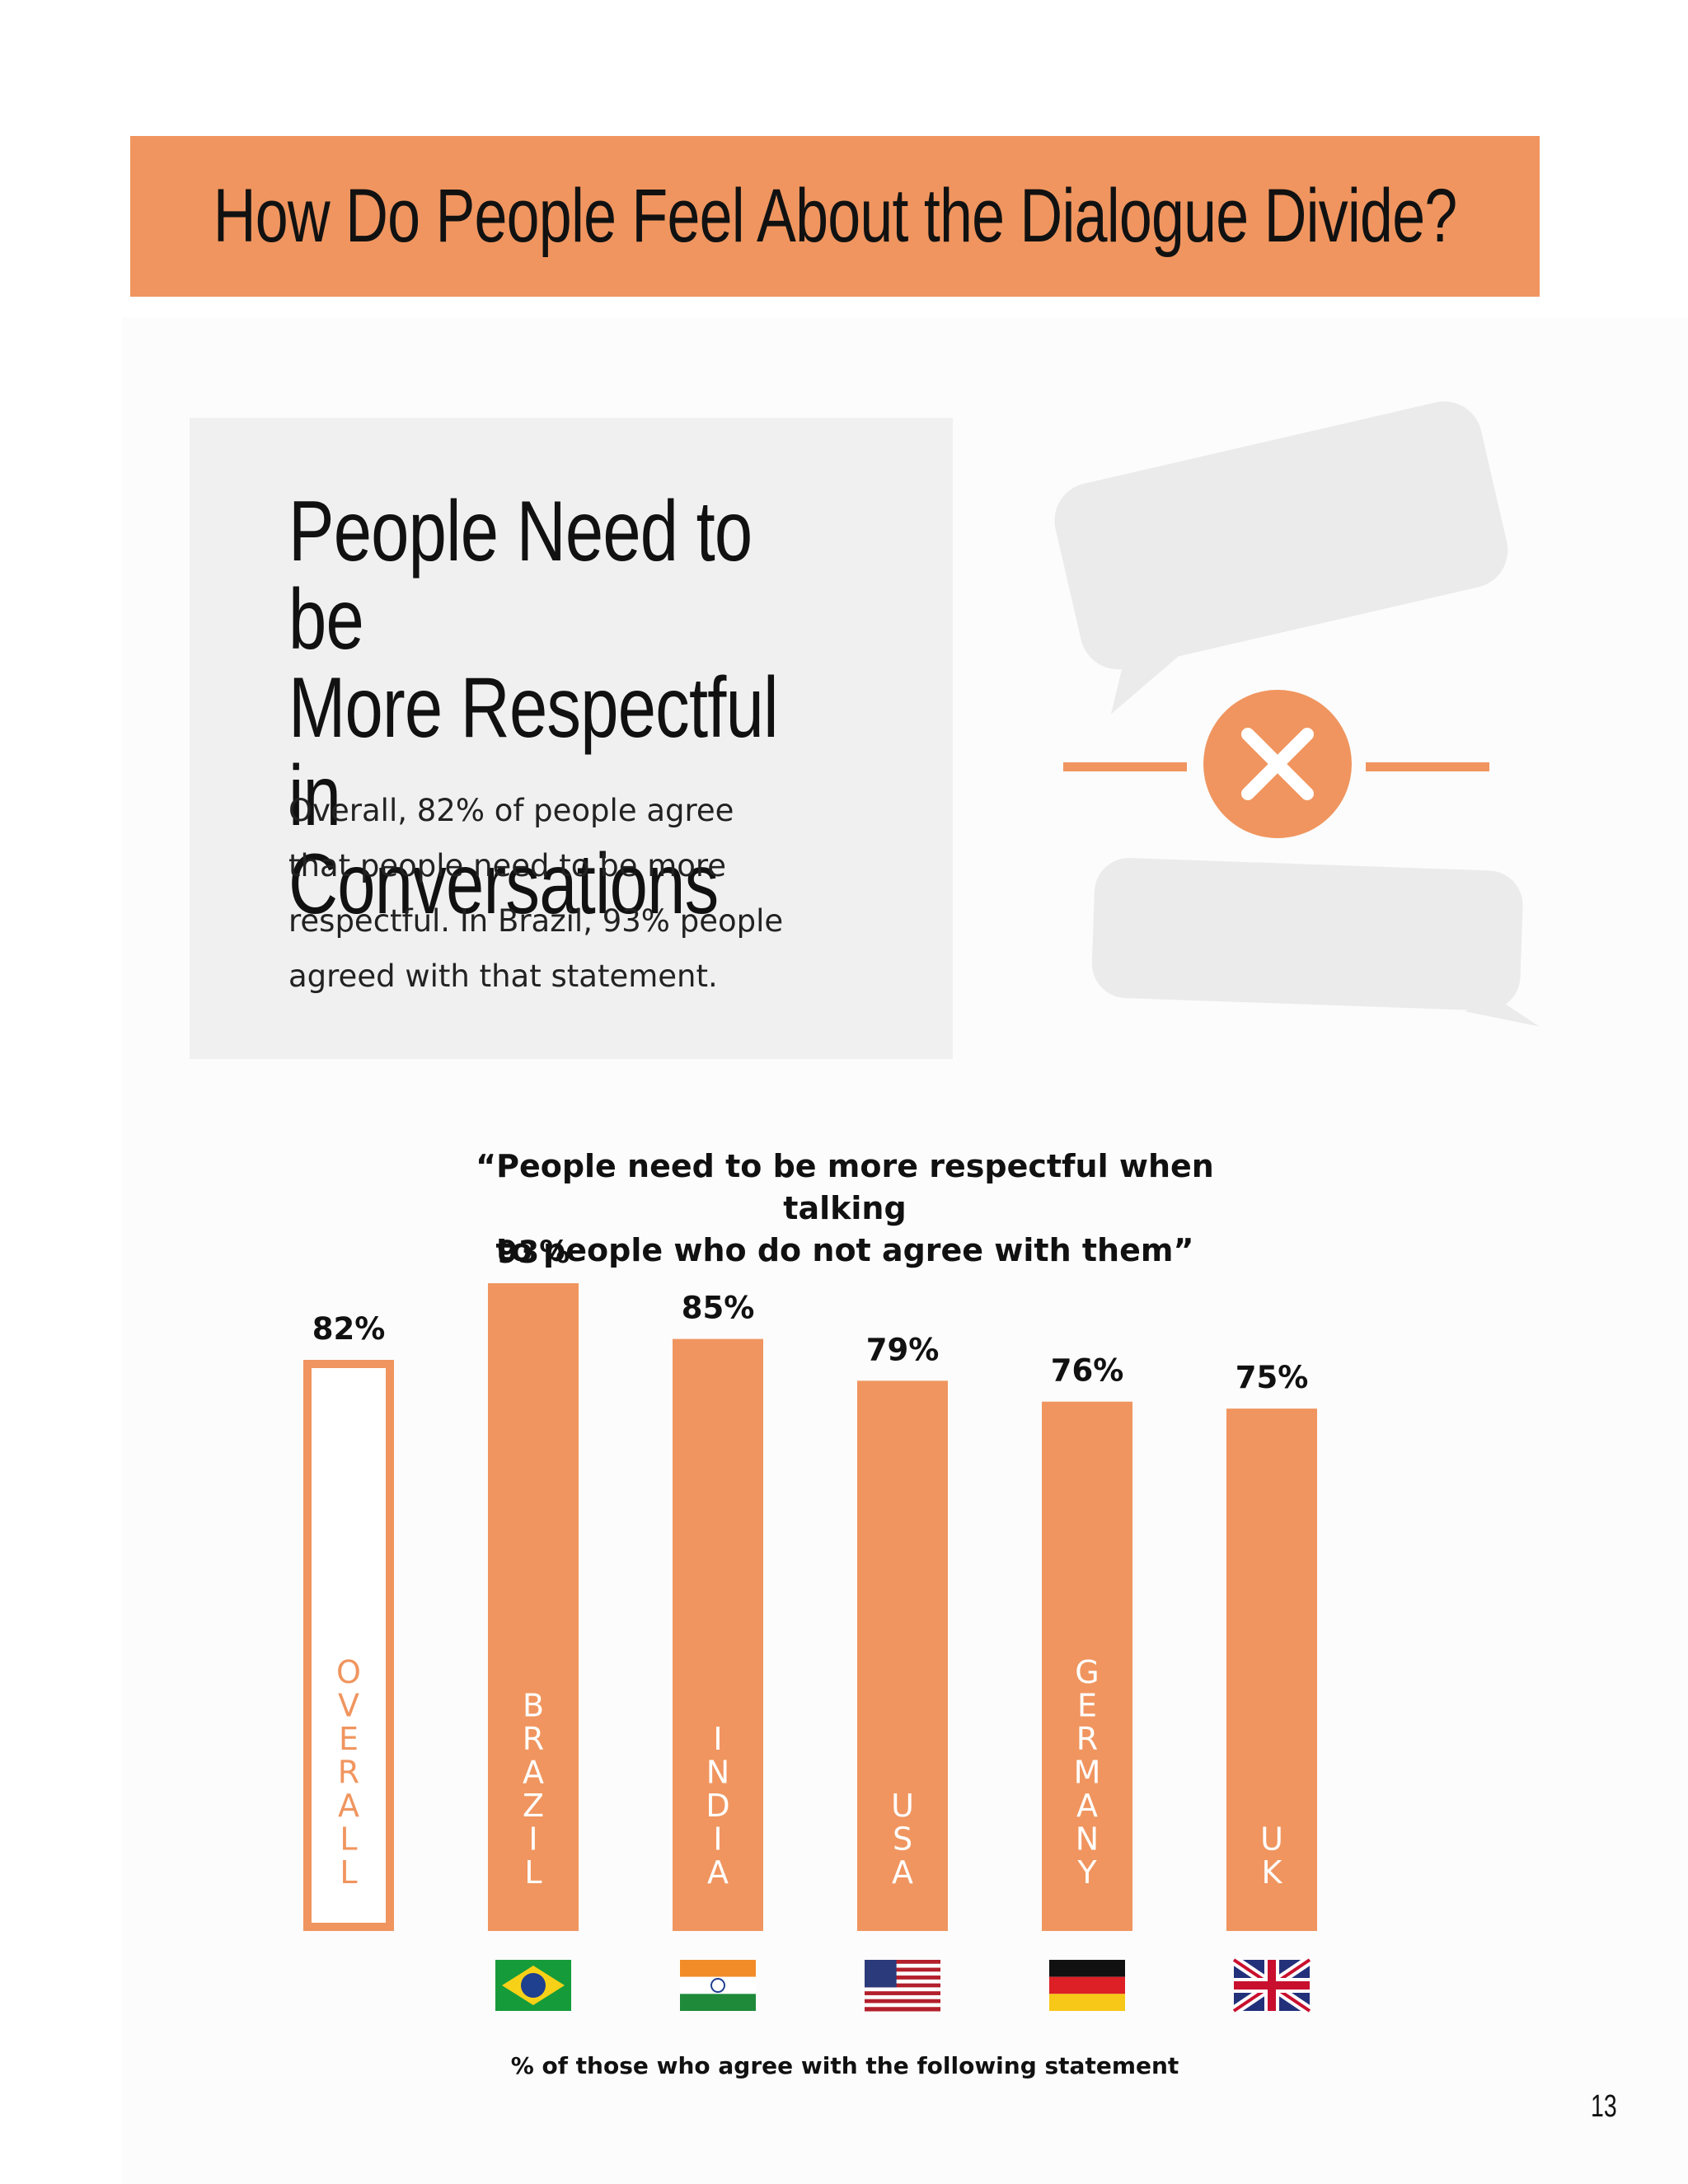 This screenshot has height=2184, width=1688. I want to click on bar-category-letter: O, so click(349, 1672).